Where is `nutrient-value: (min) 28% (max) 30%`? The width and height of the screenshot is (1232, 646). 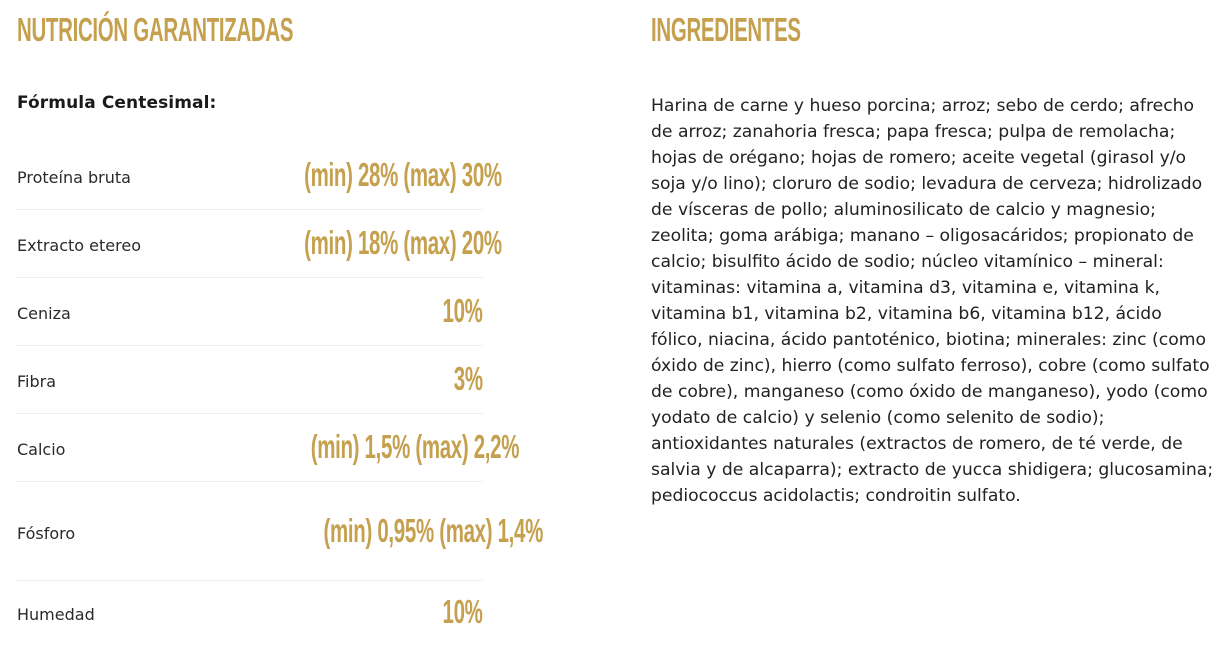 nutrient-value: (min) 28% (max) 30% is located at coordinates (403, 174).